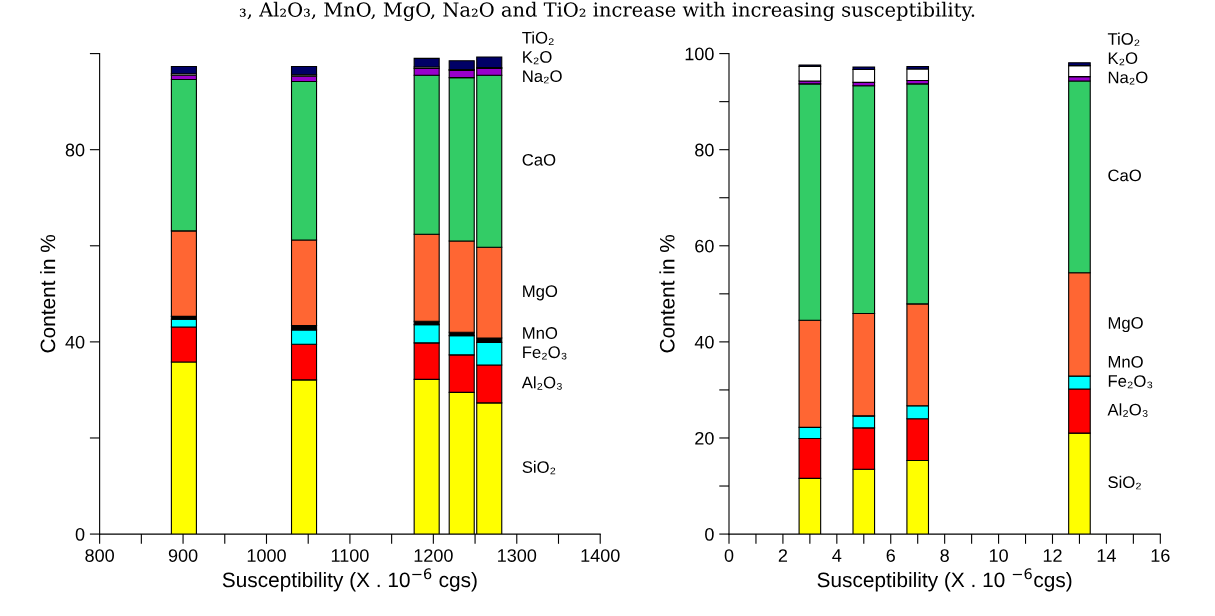  I want to click on x-tick-label: 900, so click(183, 555).